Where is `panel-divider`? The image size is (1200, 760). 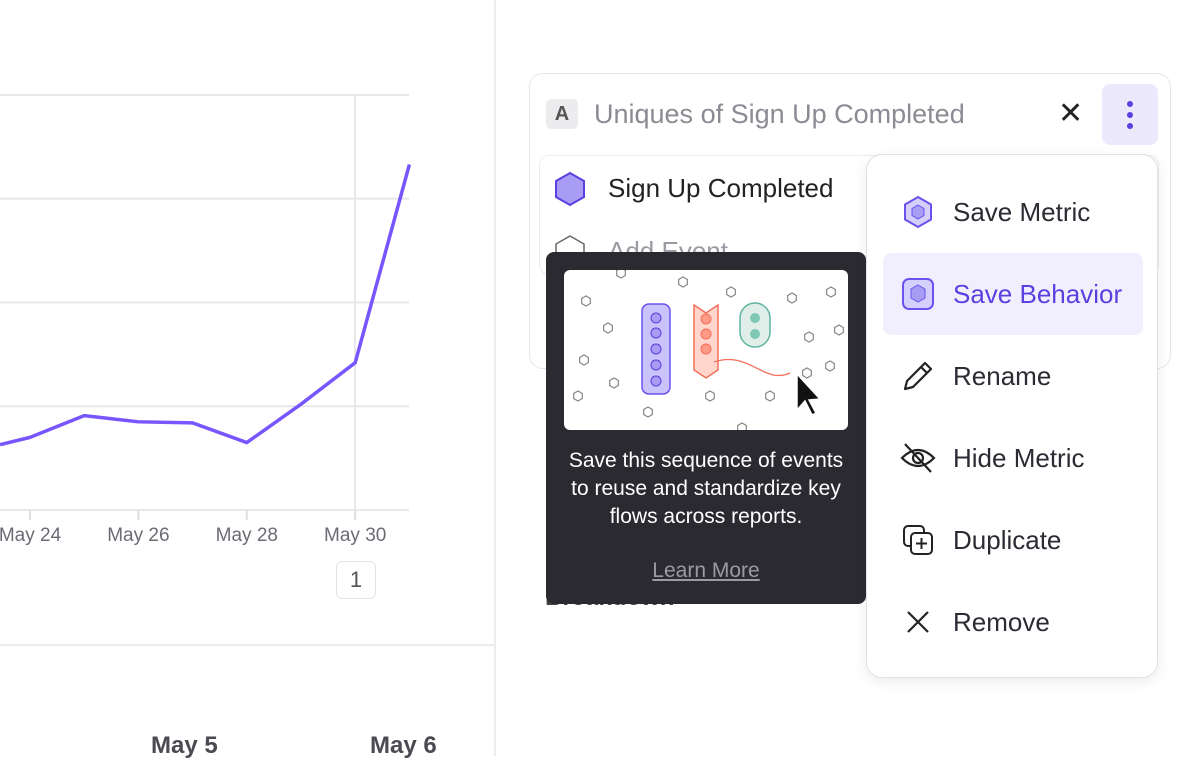 panel-divider is located at coordinates (495, 378).